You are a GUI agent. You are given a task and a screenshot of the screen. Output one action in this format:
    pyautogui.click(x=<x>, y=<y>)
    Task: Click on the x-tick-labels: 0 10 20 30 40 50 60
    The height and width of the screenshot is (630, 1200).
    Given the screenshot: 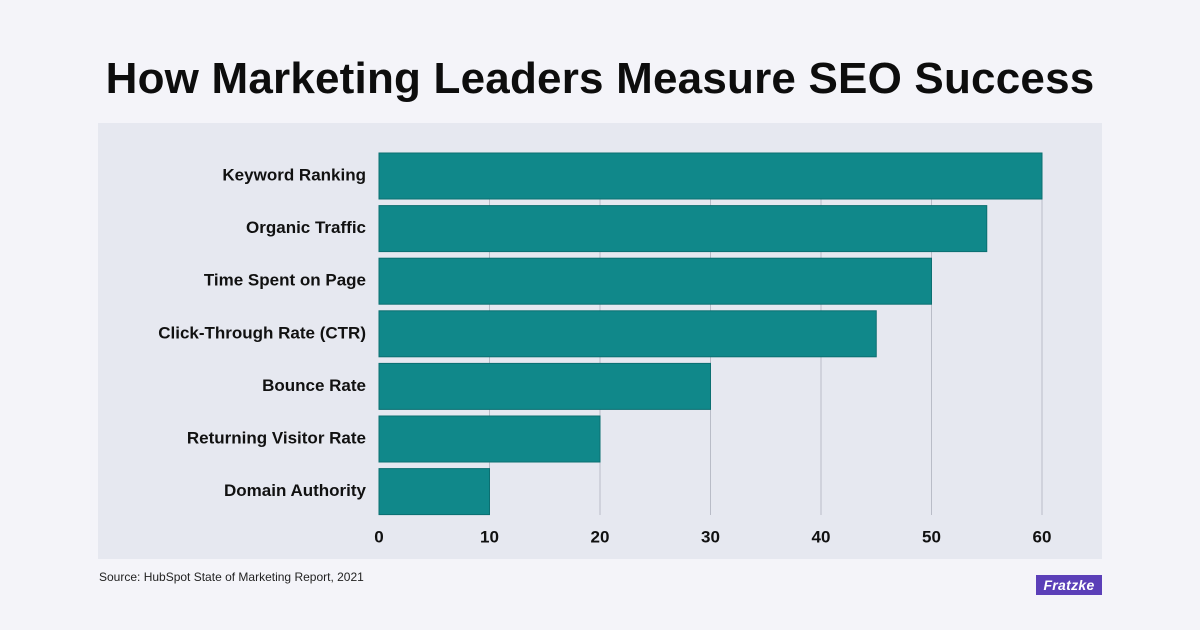 What is the action you would take?
    pyautogui.click(x=712, y=536)
    